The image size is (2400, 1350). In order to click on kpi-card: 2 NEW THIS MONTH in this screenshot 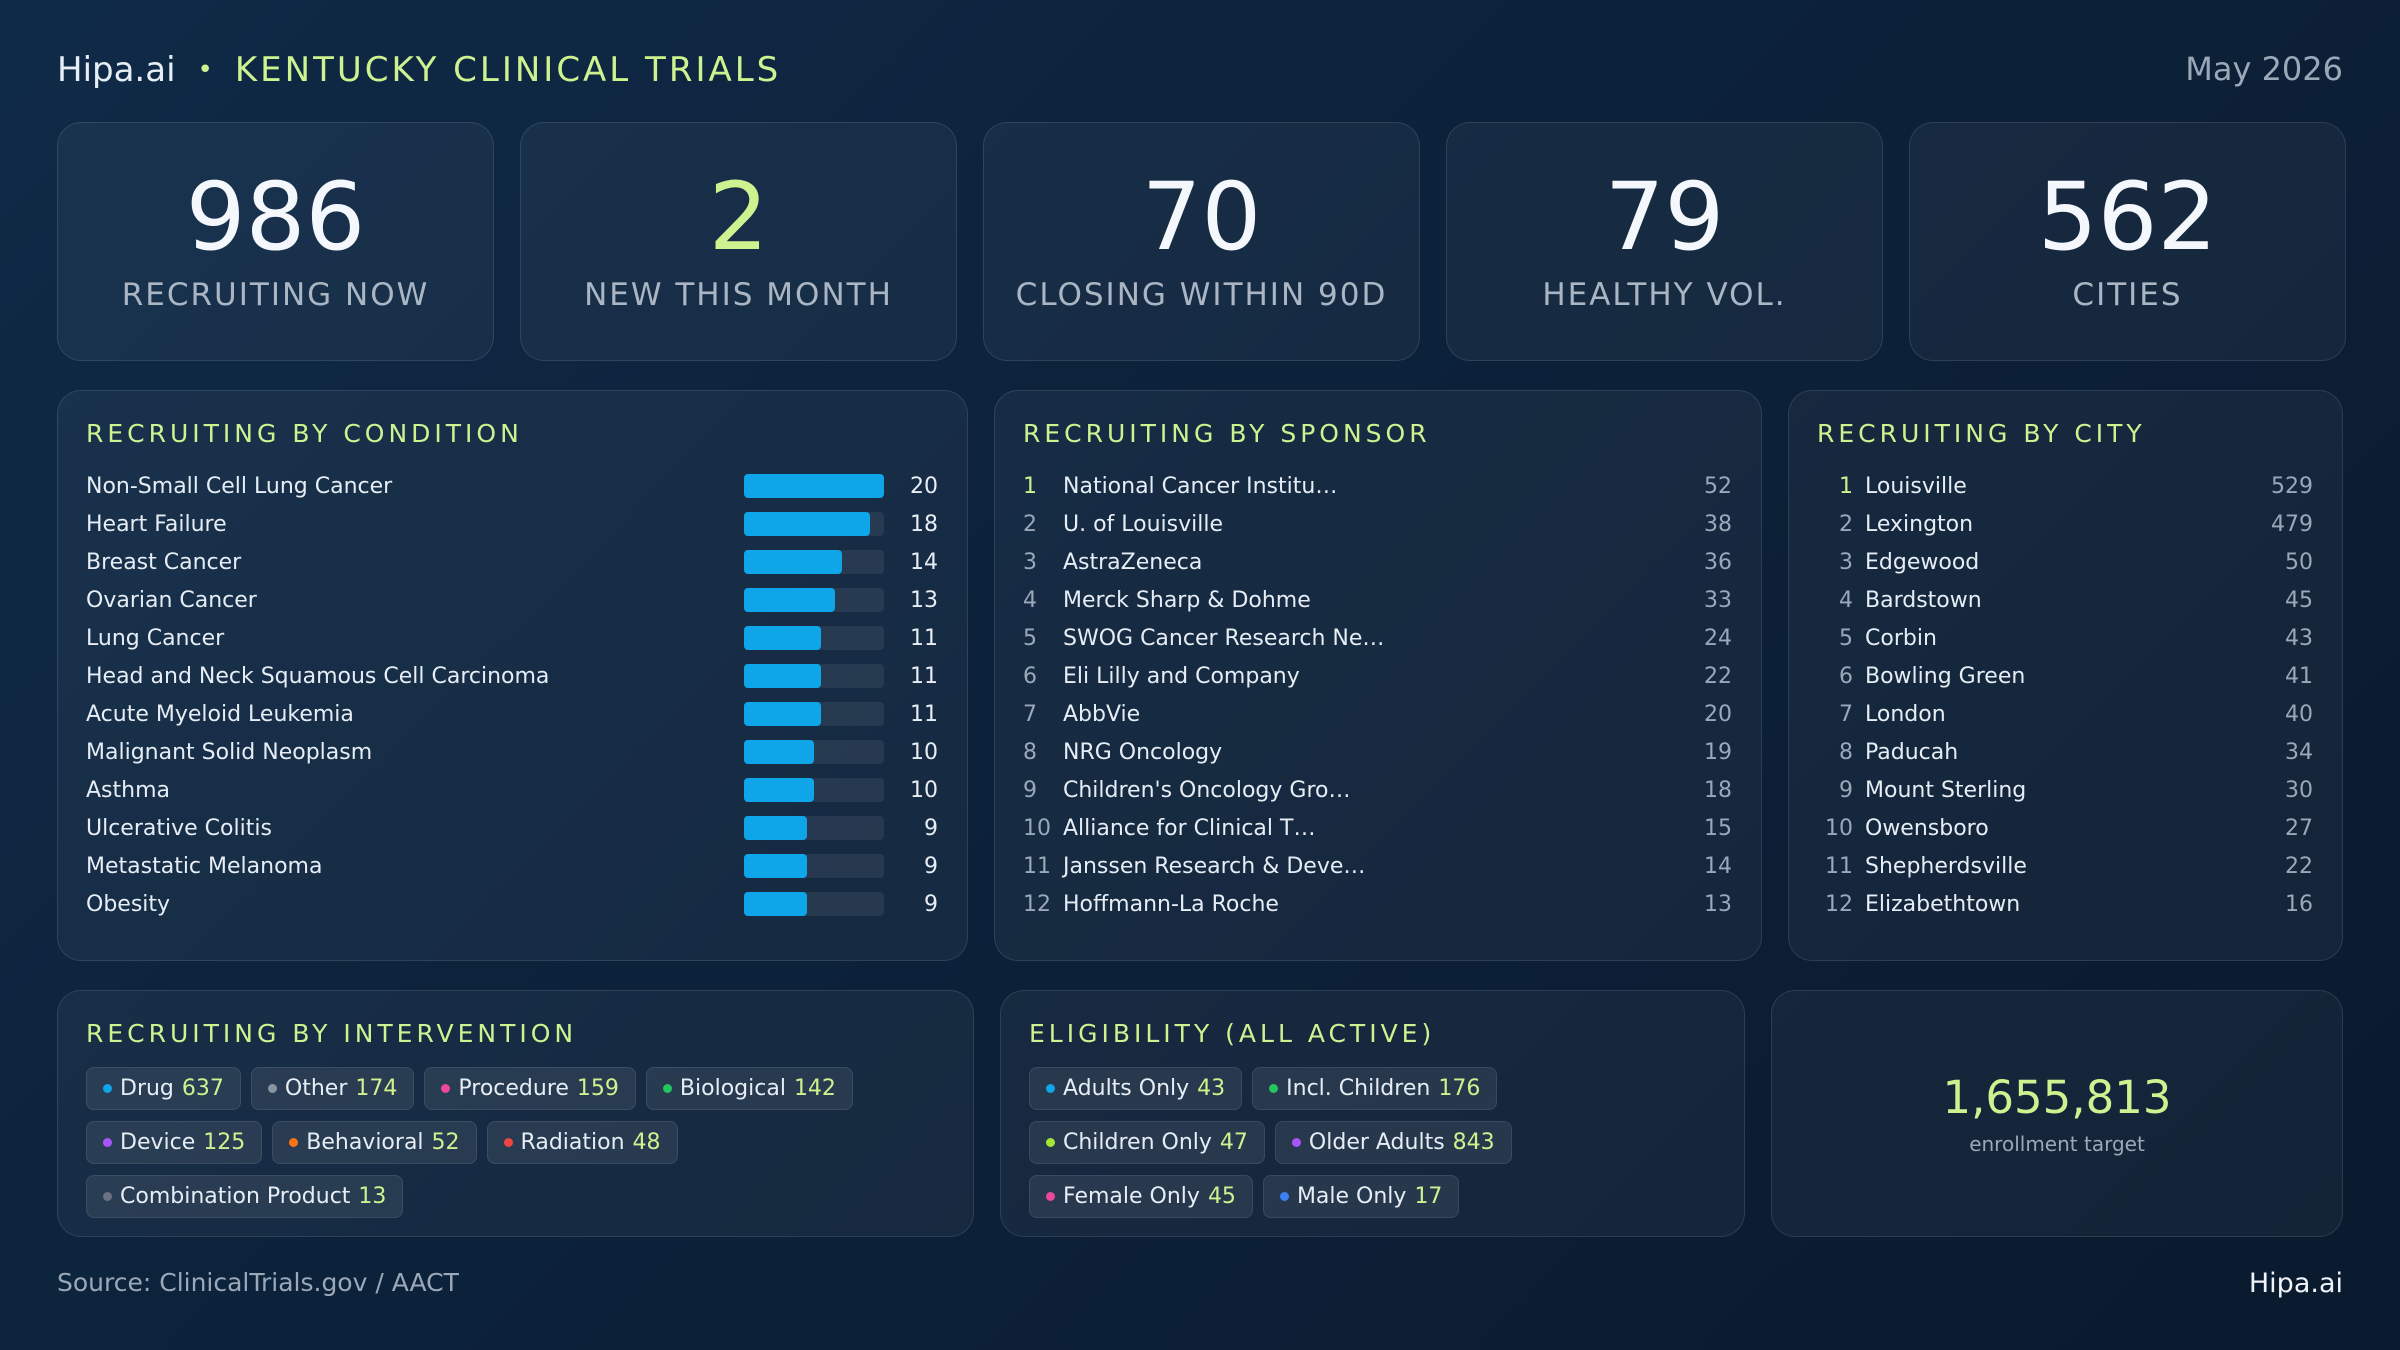, I will do `click(738, 241)`.